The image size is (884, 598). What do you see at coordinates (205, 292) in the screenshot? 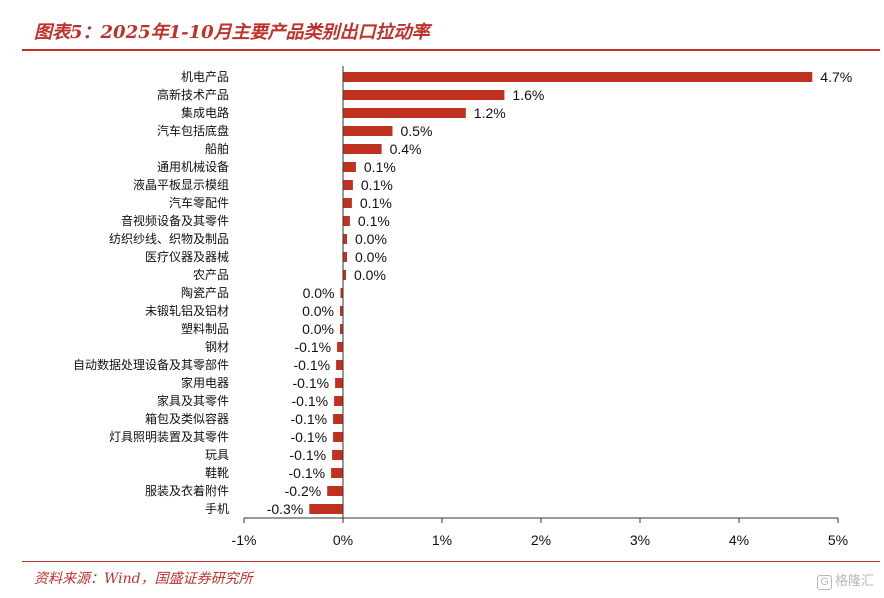
I see `category-label: 陶瓷产品` at bounding box center [205, 292].